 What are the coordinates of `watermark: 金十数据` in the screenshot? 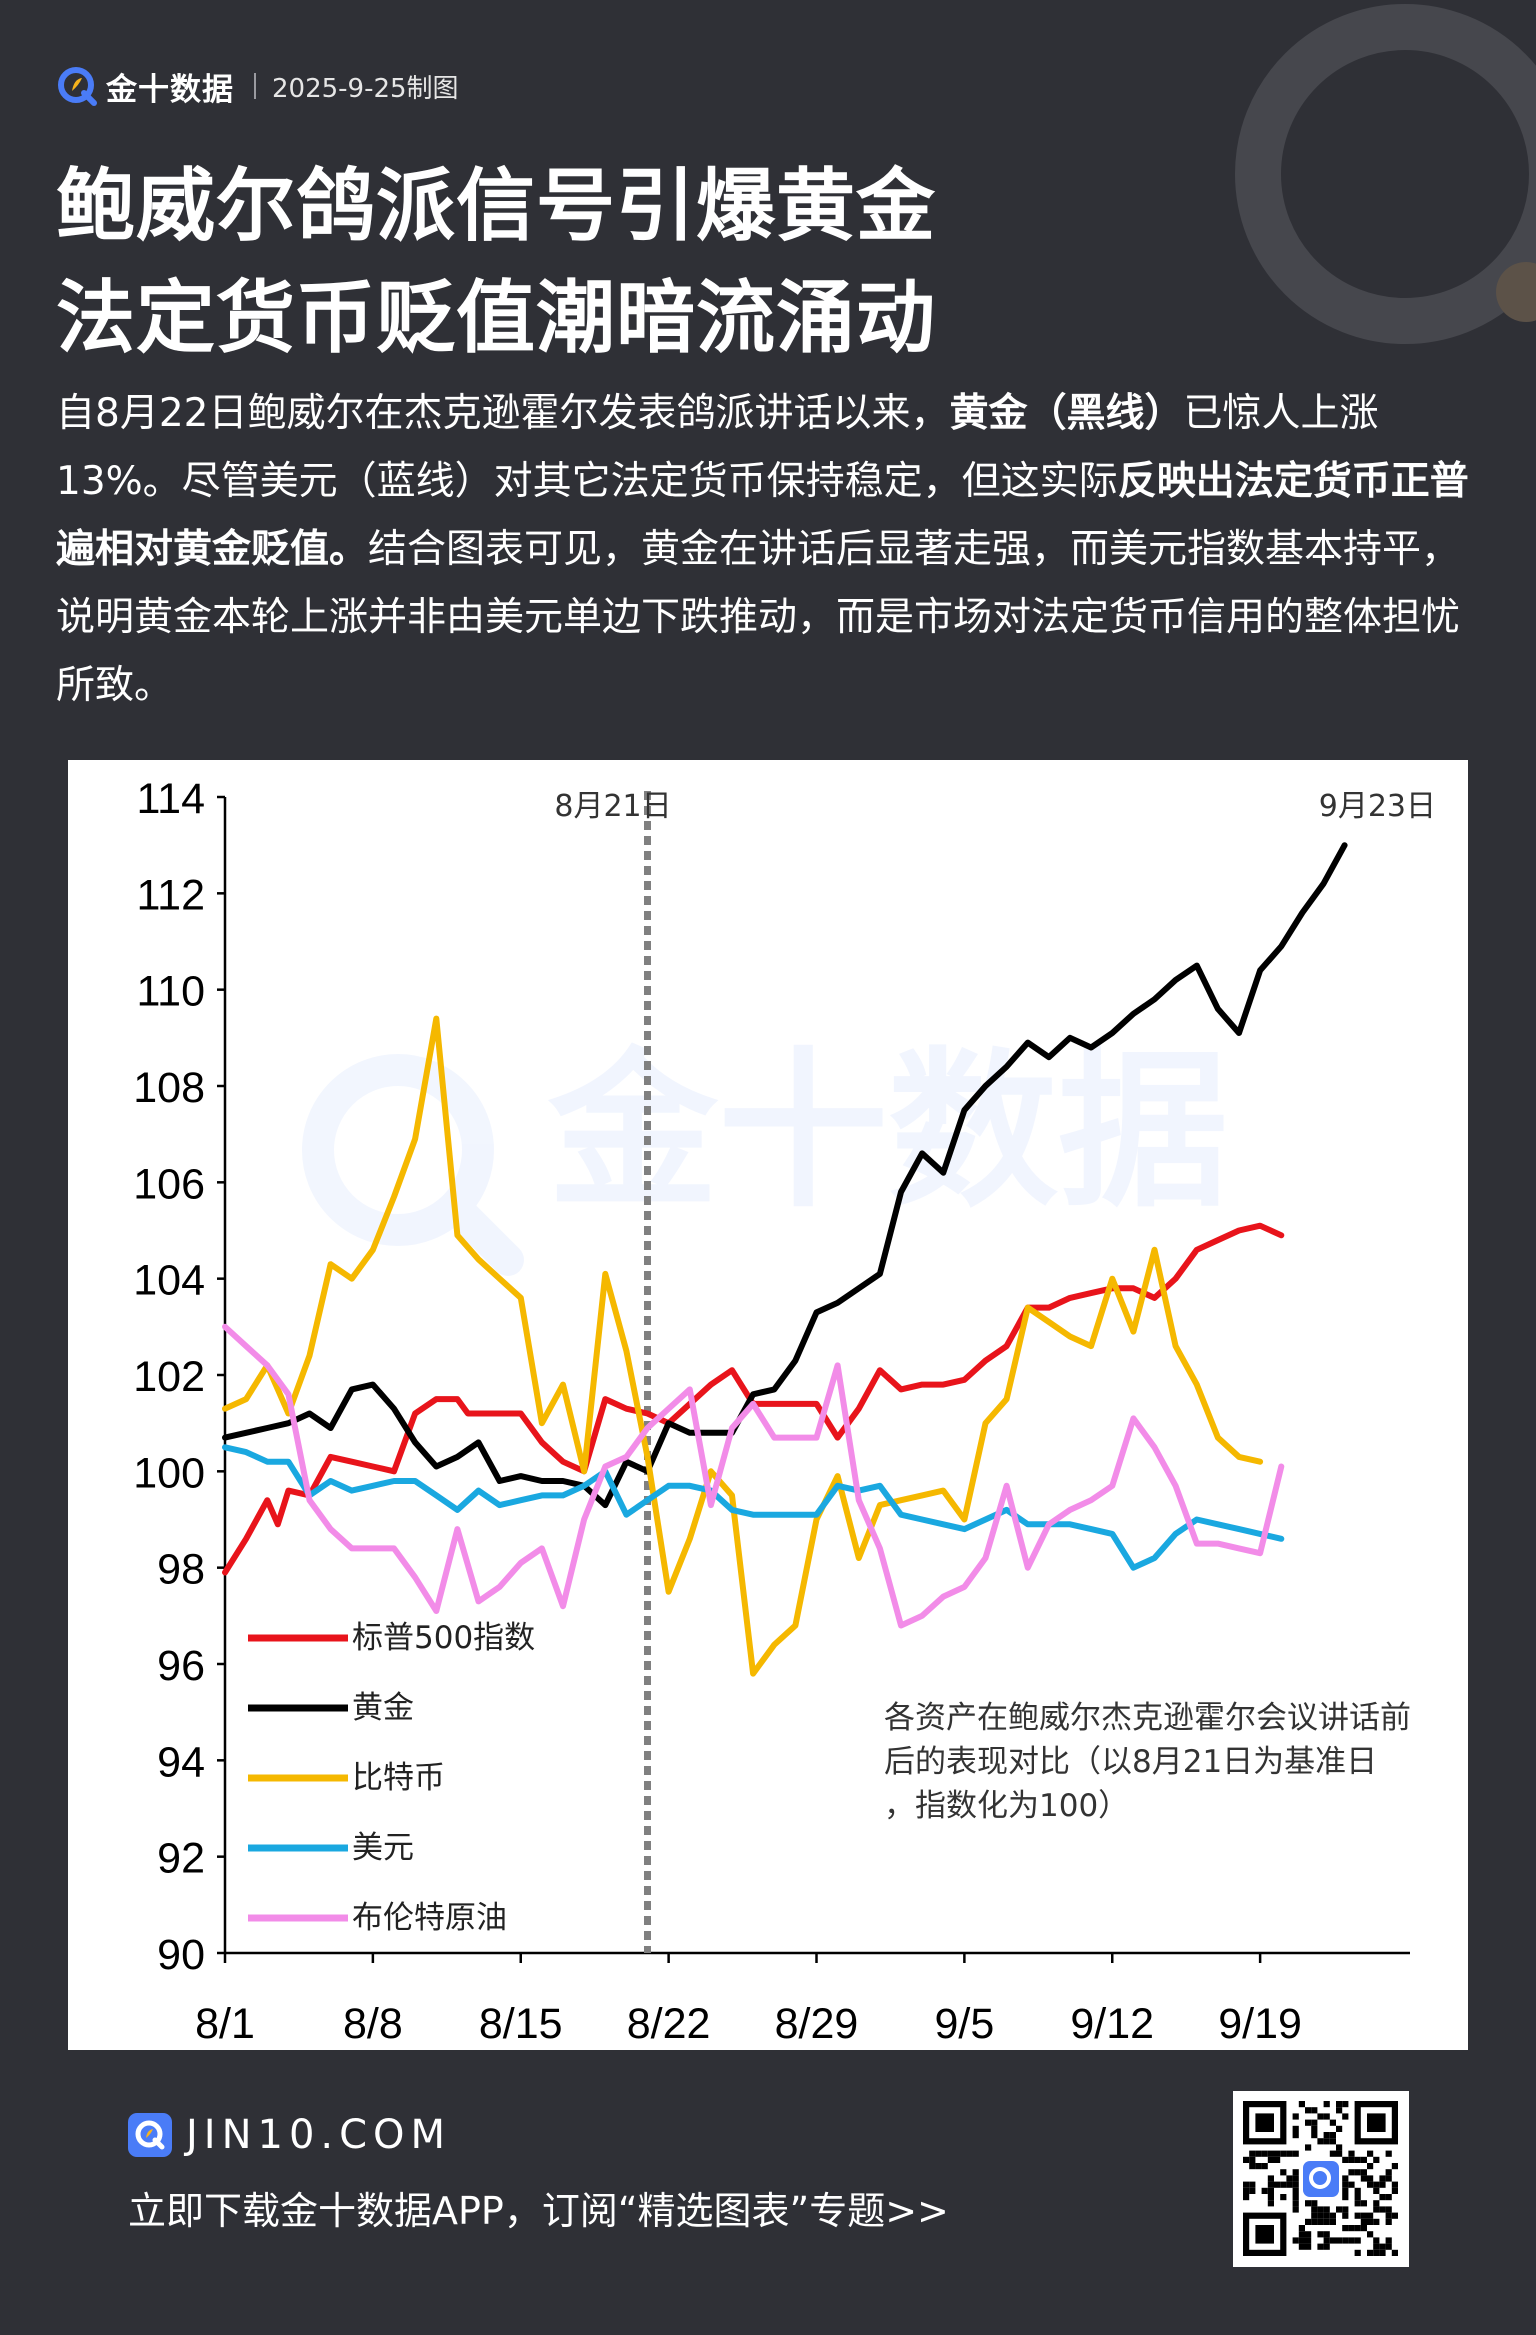 It's located at (765, 1154).